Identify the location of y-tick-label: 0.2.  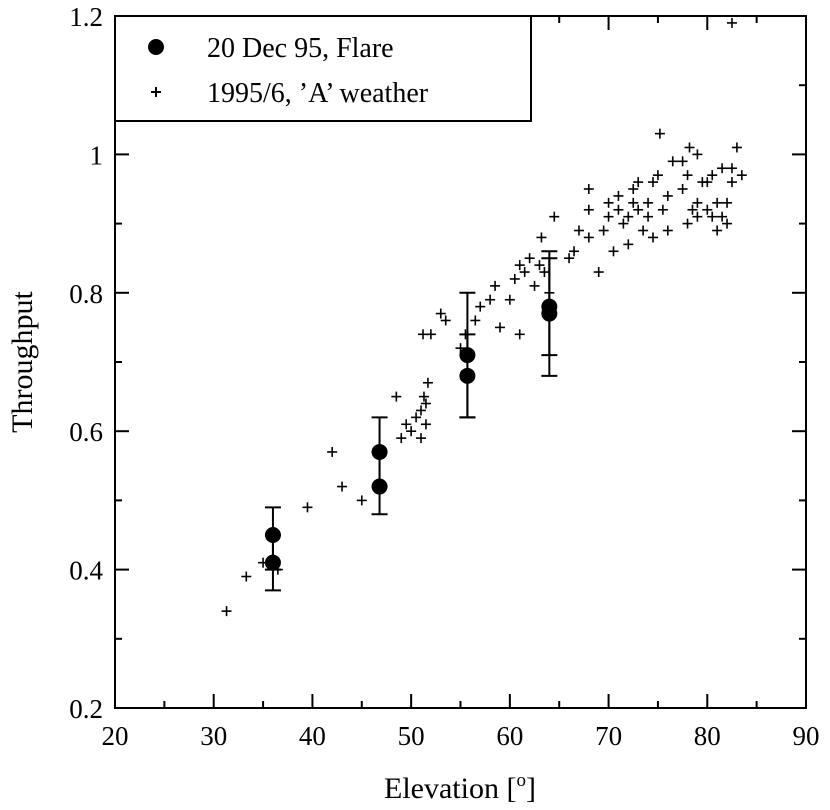
(86, 709).